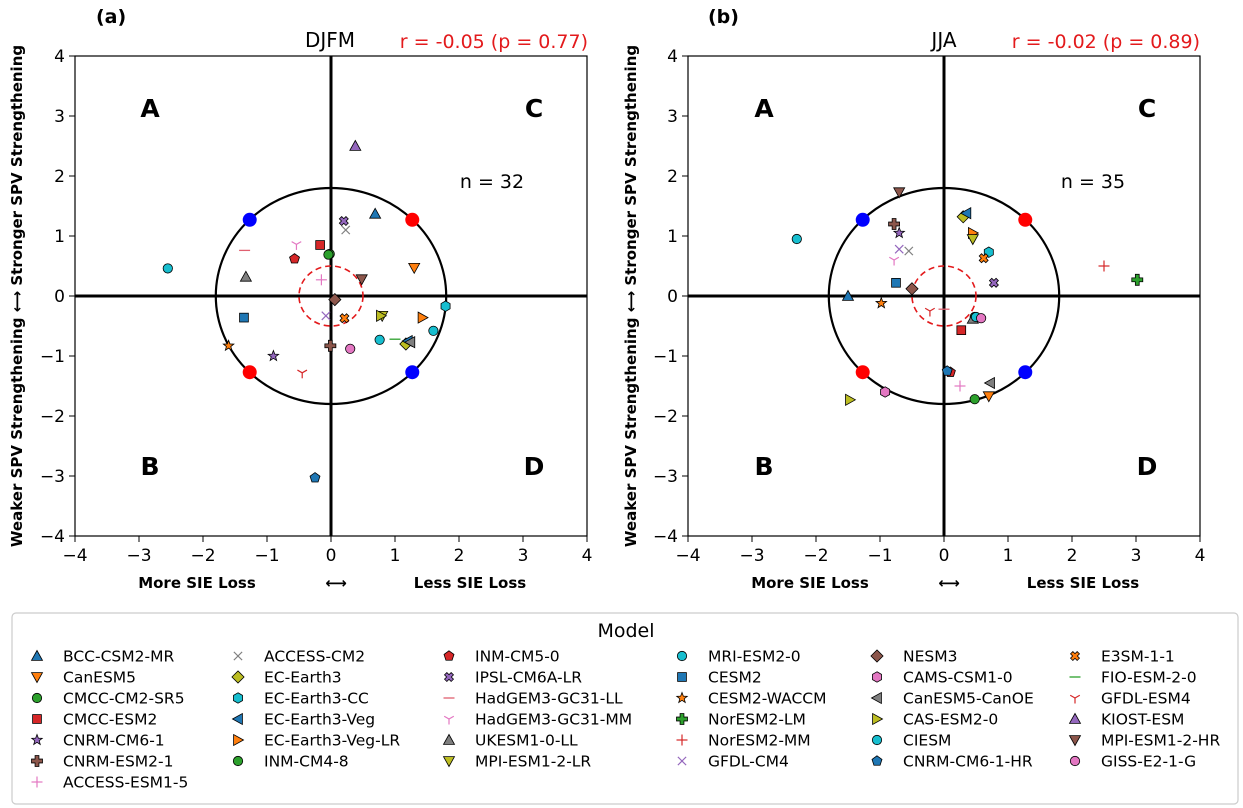 This screenshot has height=808, width=1243. Describe the element at coordinates (124, 699) in the screenshot. I see `legend-label: CMCC-CM2-SR5` at that location.